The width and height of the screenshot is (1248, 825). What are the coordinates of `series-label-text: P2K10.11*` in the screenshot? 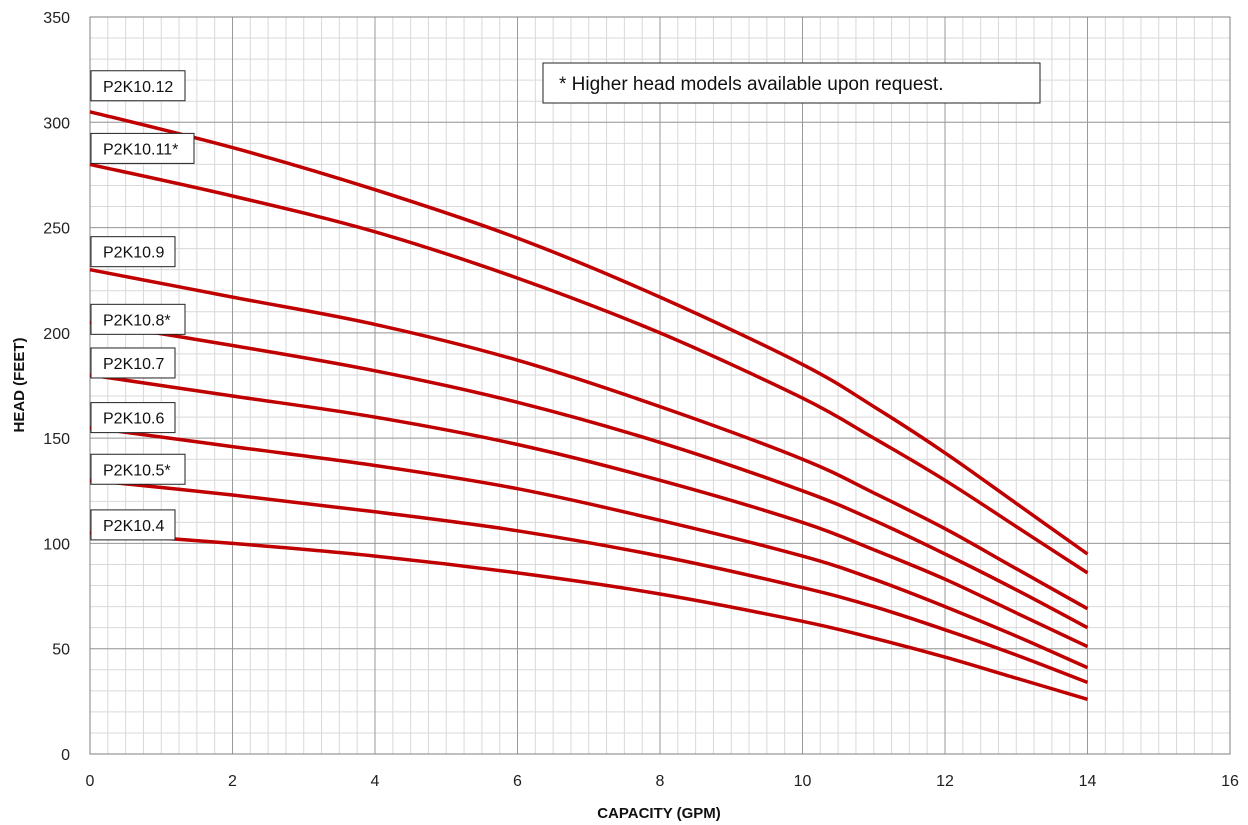 It's located at (140, 149).